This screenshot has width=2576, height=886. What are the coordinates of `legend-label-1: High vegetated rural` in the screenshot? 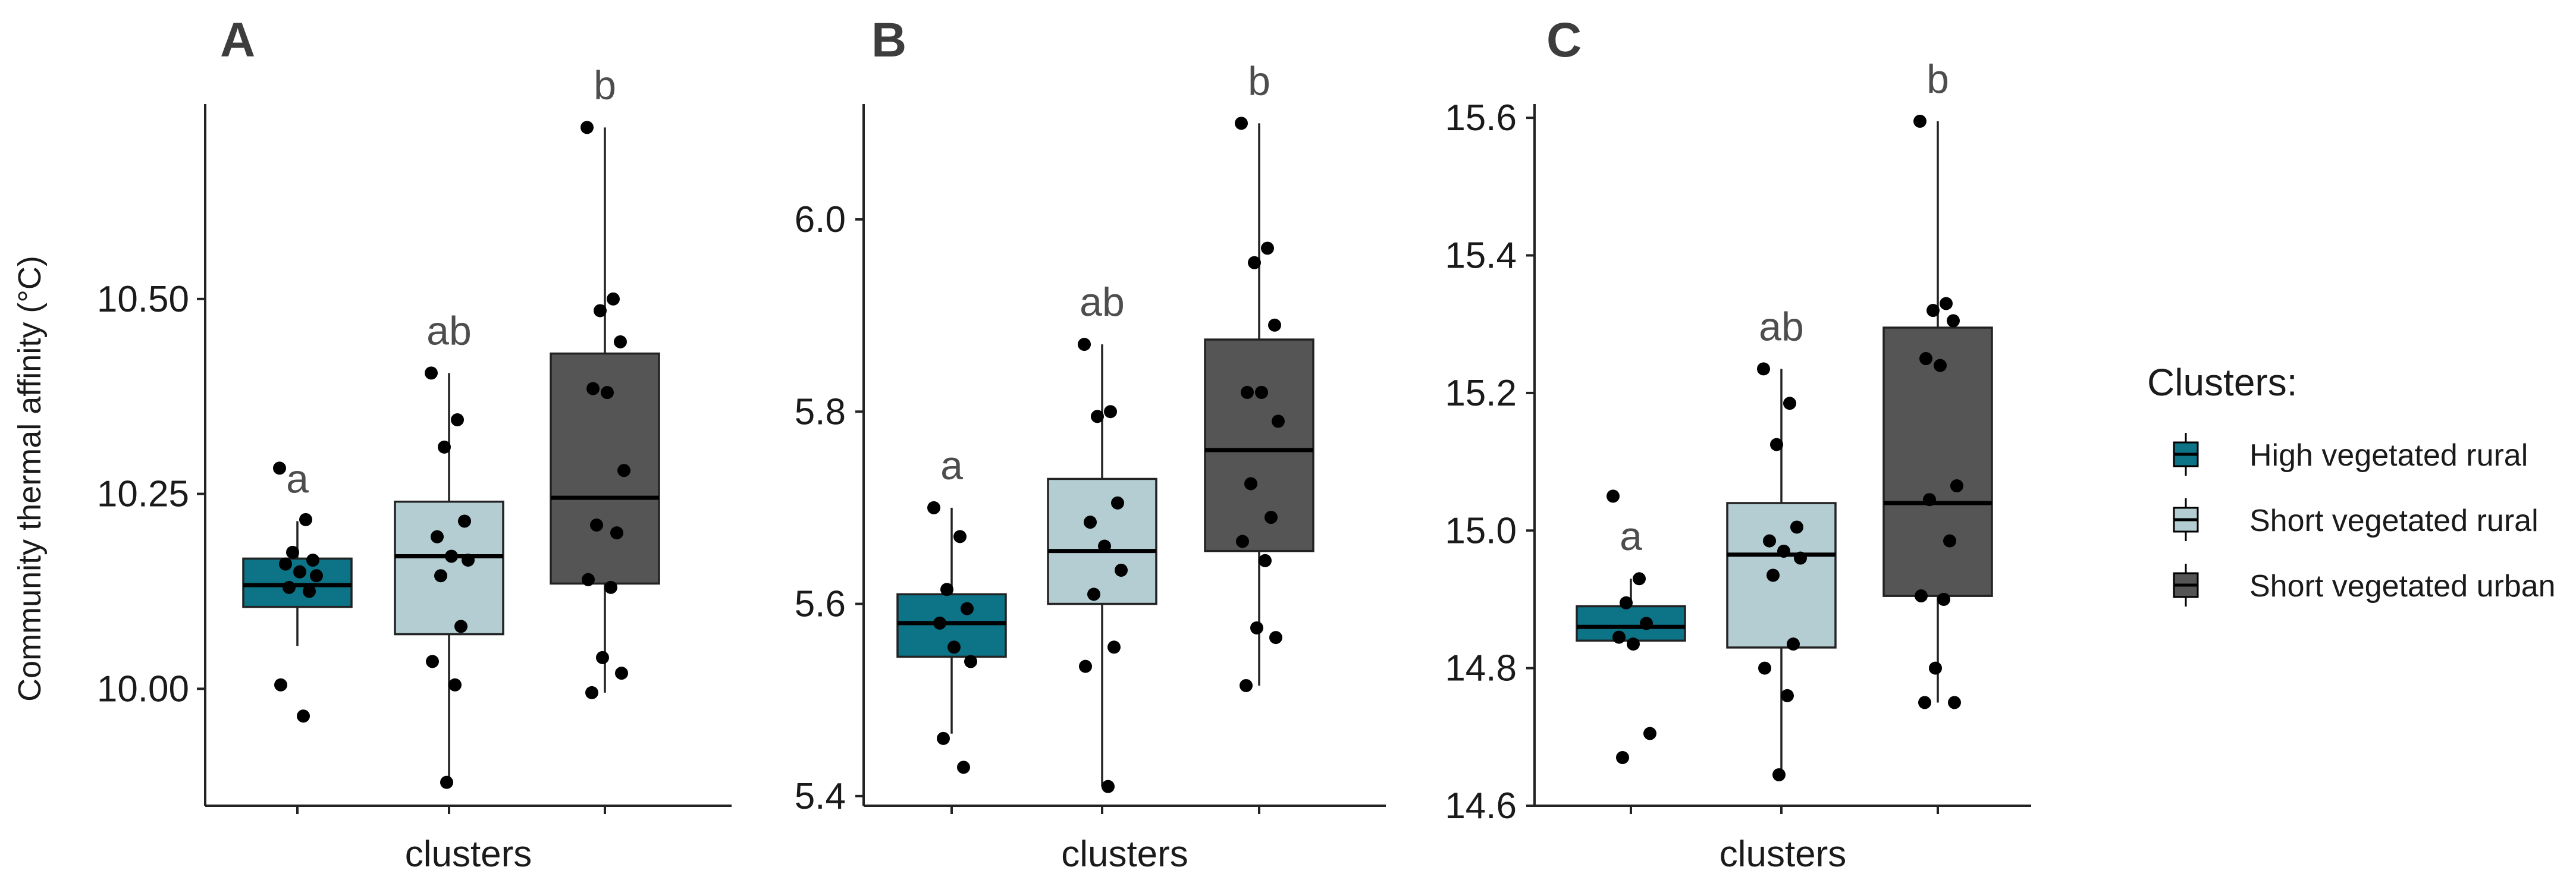 It's located at (2388, 455).